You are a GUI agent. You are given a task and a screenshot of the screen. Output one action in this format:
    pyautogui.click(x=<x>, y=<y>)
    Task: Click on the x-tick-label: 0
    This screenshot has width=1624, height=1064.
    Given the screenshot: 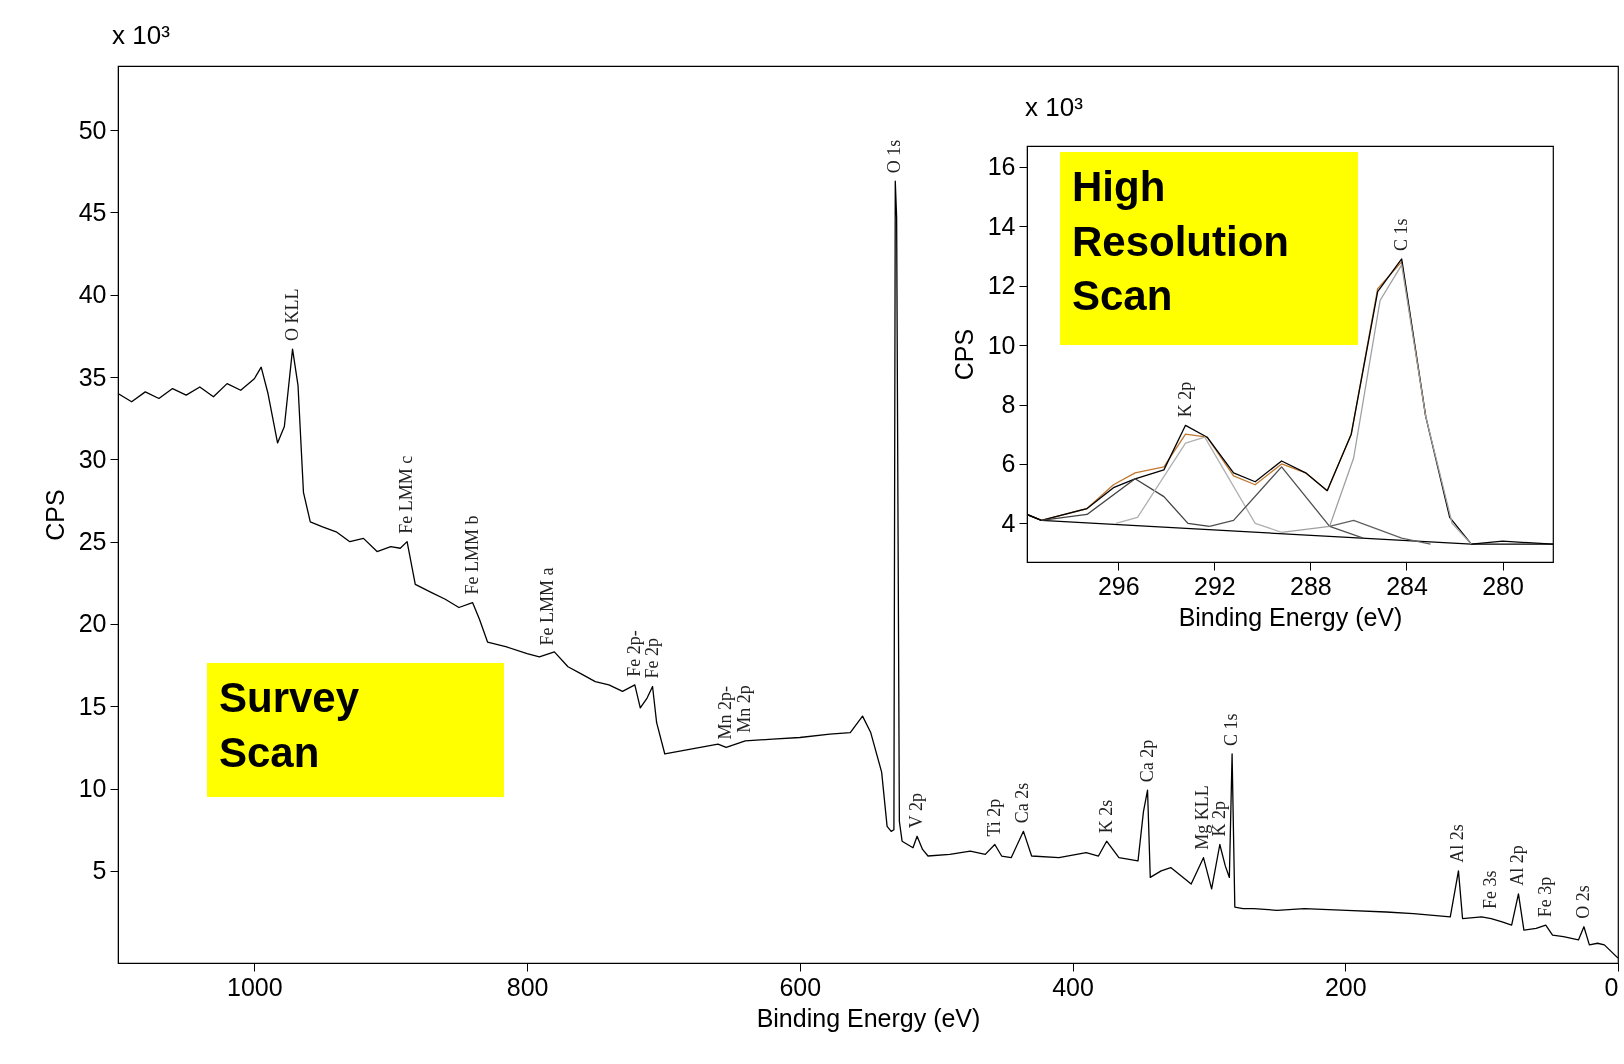 What is the action you would take?
    pyautogui.click(x=1611, y=986)
    